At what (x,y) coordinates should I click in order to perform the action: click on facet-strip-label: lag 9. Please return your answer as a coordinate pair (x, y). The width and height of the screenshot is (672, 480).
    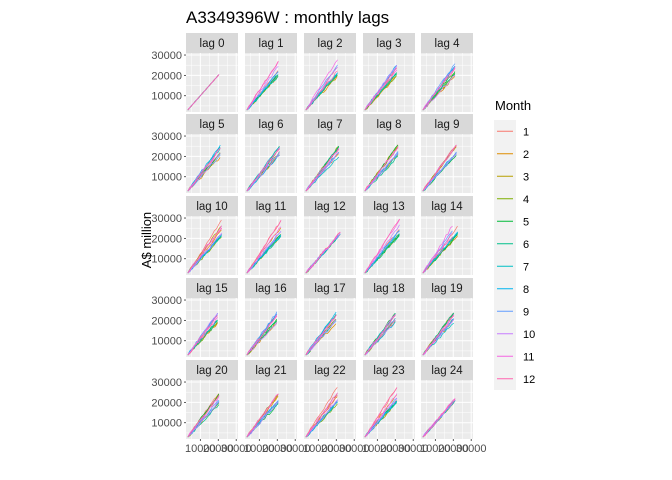
    Looking at the image, I should click on (447, 125).